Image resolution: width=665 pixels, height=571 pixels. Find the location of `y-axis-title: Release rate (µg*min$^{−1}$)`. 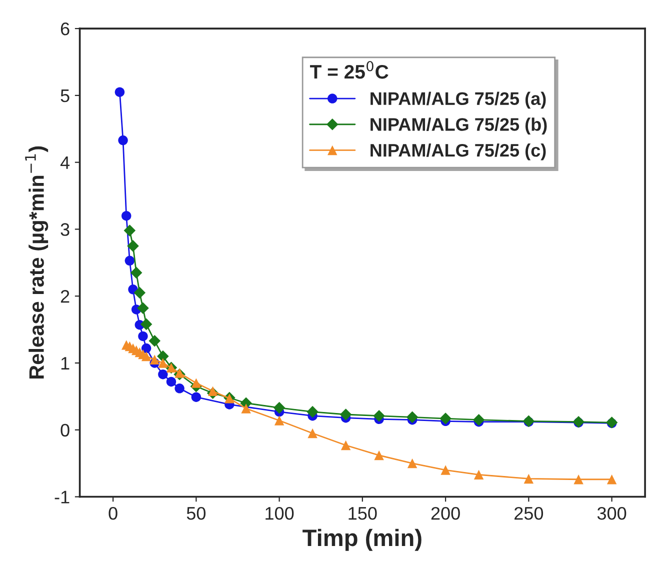

y-axis-title: Release rate (µg*min$^{−1}$) is located at coordinates (36, 262).